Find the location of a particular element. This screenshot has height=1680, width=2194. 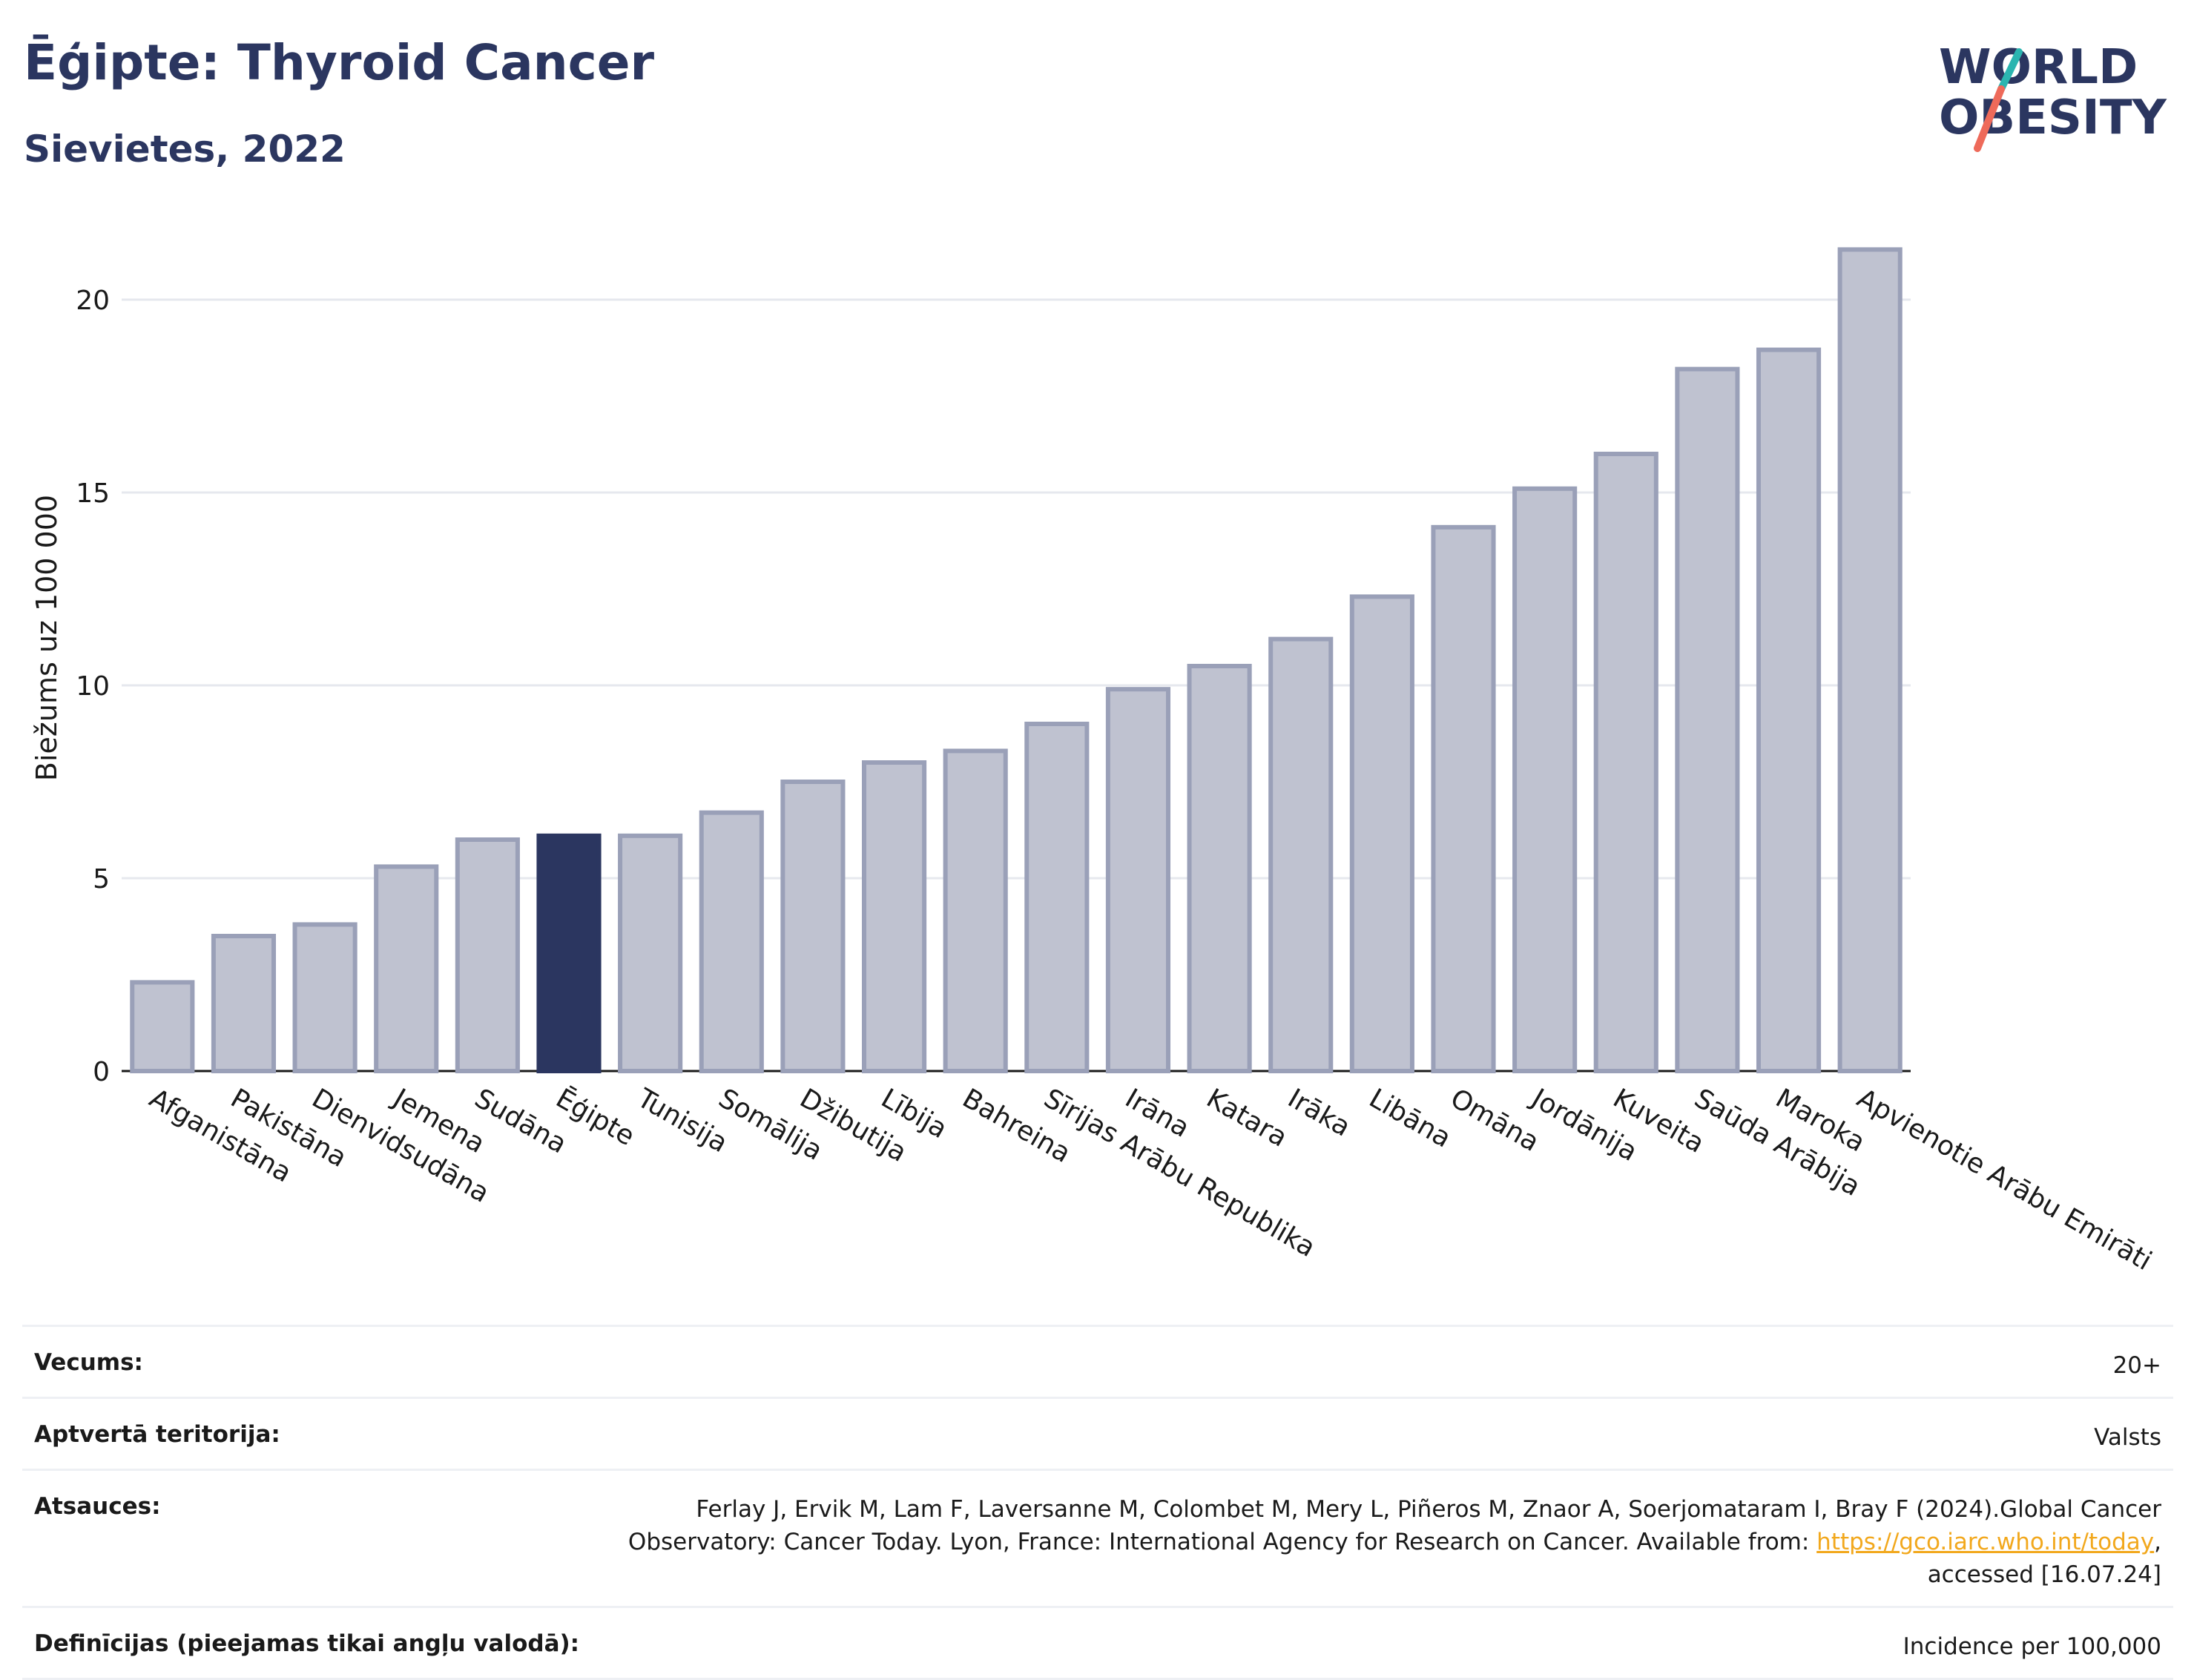

y-tick-label: 15 is located at coordinates (93, 493).